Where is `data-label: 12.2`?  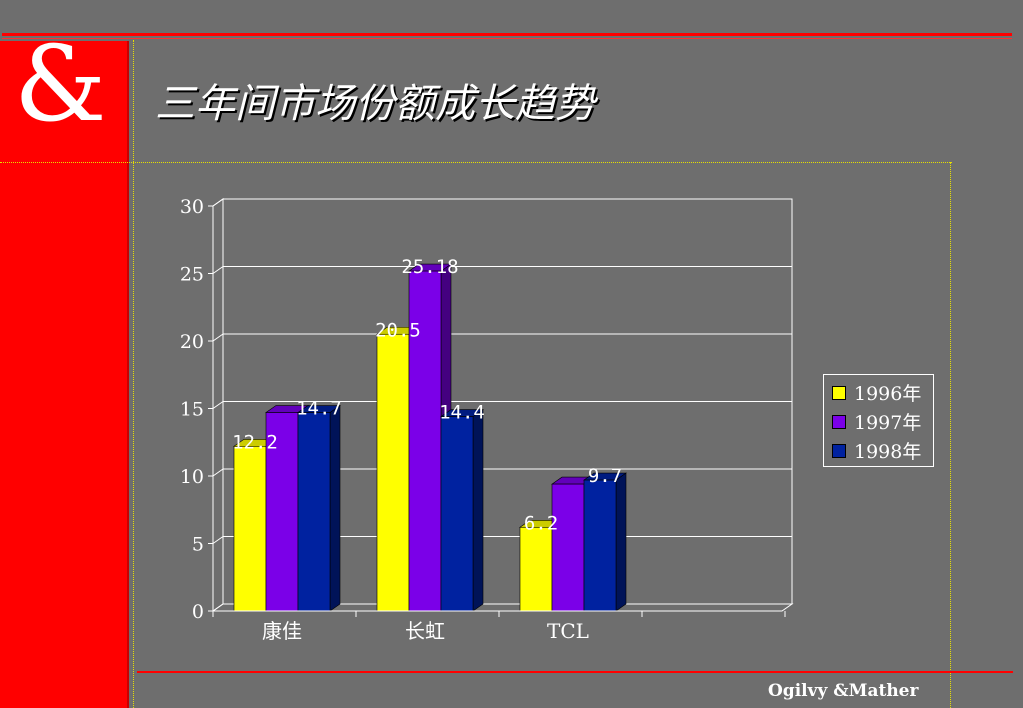
data-label: 12.2 is located at coordinates (255, 442).